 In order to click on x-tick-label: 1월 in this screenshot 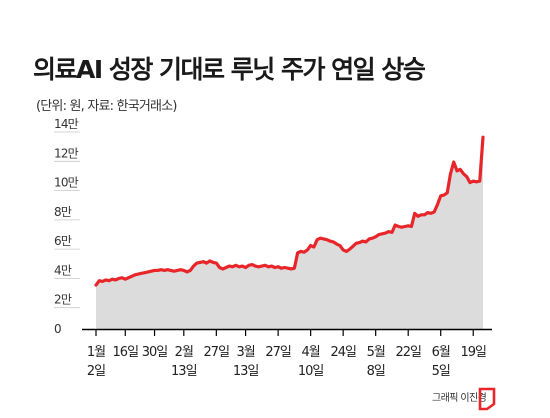, I will do `click(96, 352)`.